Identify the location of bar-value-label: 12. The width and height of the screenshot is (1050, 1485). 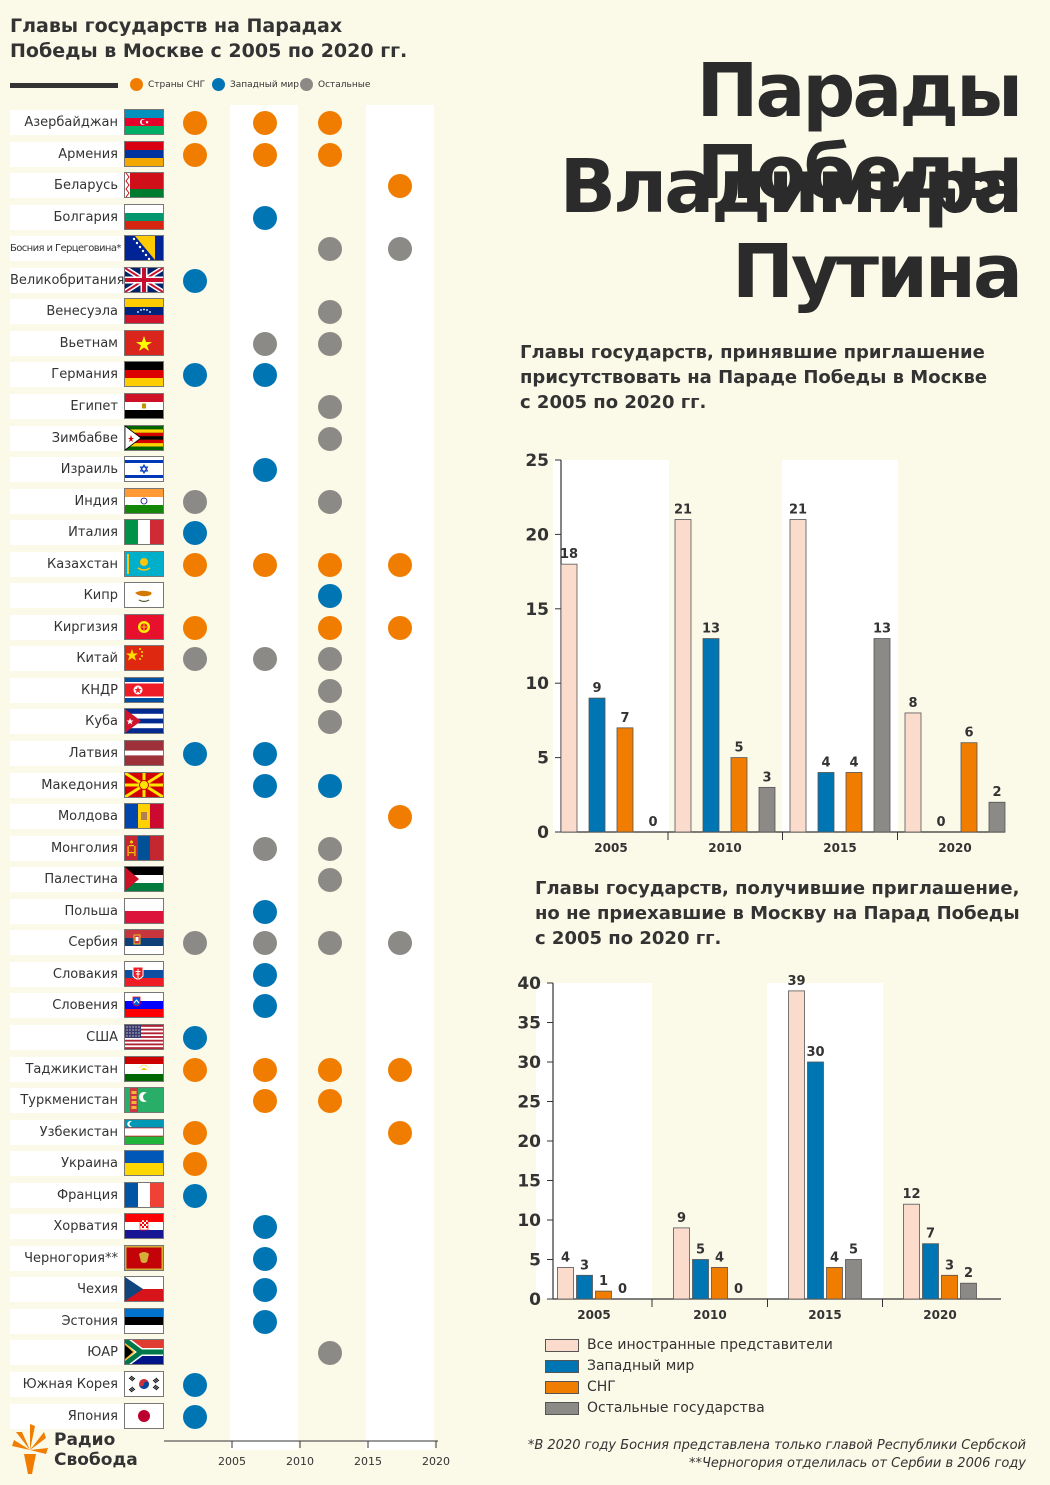
(911, 1194).